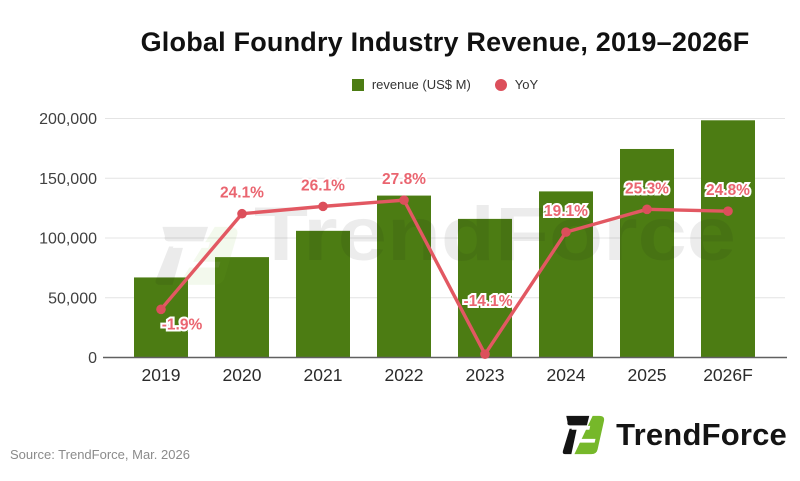 This screenshot has height=481, width=800. I want to click on yoy-label-2021: 26.1%, so click(323, 185).